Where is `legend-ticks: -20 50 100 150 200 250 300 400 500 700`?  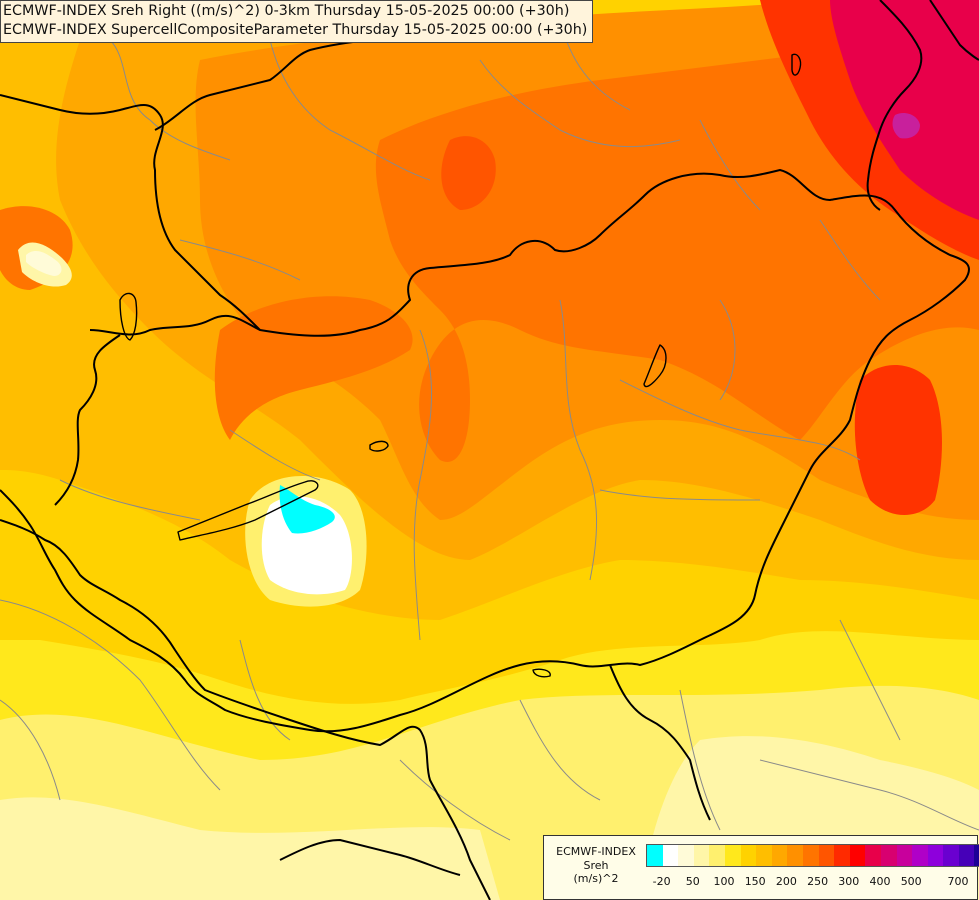 legend-ticks: -20 50 100 150 200 250 300 400 500 700 is located at coordinates (810, 882).